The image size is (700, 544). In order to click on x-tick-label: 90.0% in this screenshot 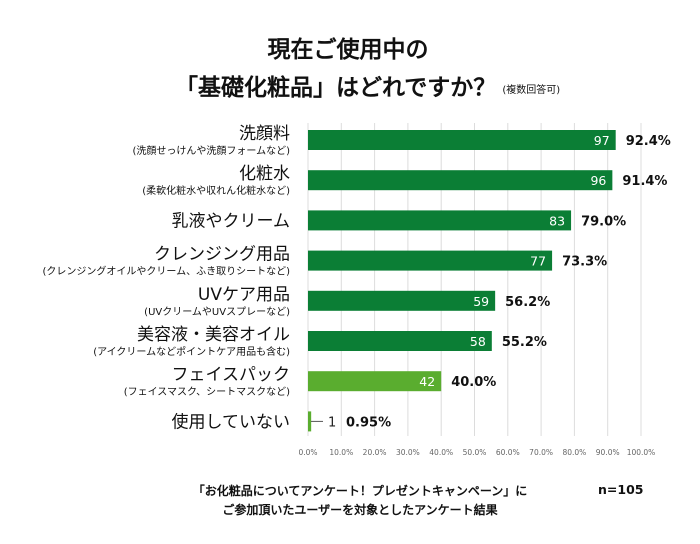, I will do `click(608, 452)`.